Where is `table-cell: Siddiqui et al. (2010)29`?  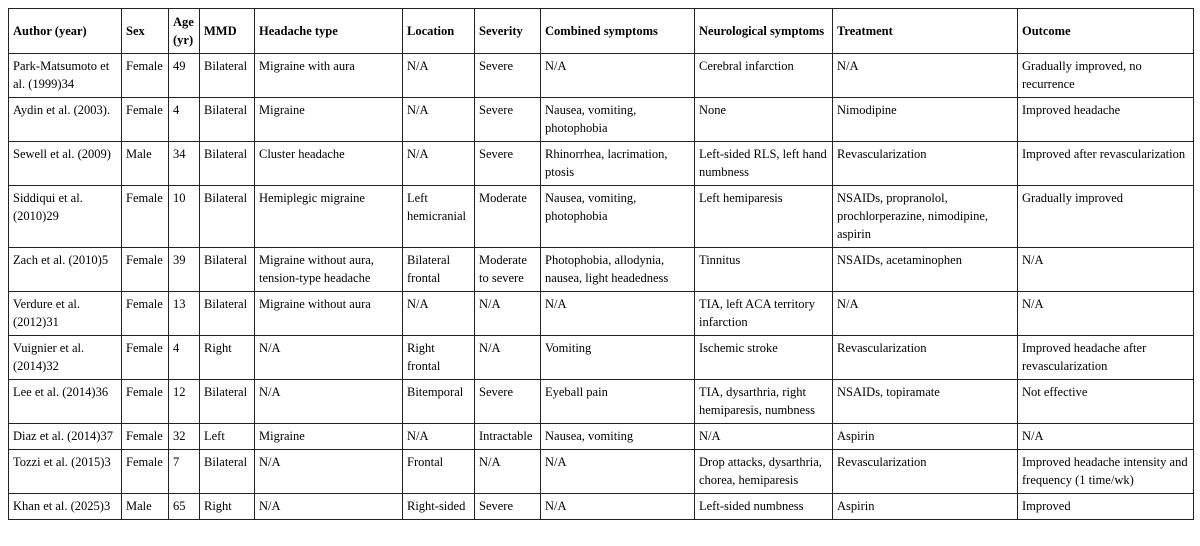 table-cell: Siddiqui et al. (2010)29 is located at coordinates (65, 216).